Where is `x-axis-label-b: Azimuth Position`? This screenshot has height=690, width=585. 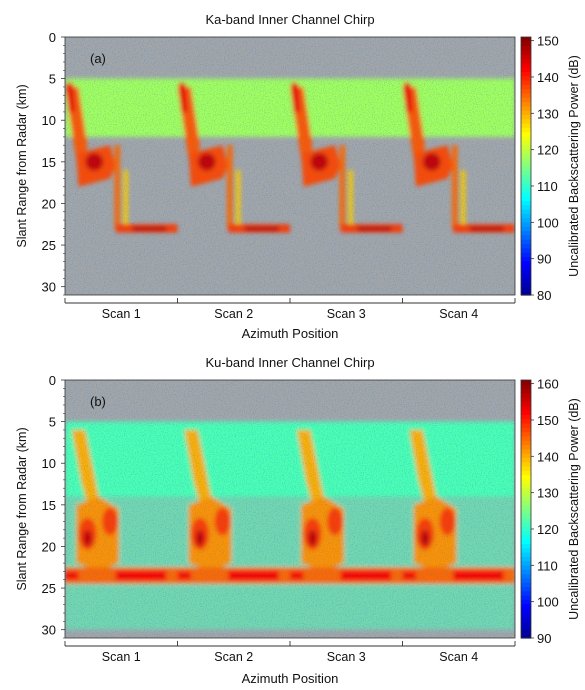 x-axis-label-b: Azimuth Position is located at coordinates (290, 678).